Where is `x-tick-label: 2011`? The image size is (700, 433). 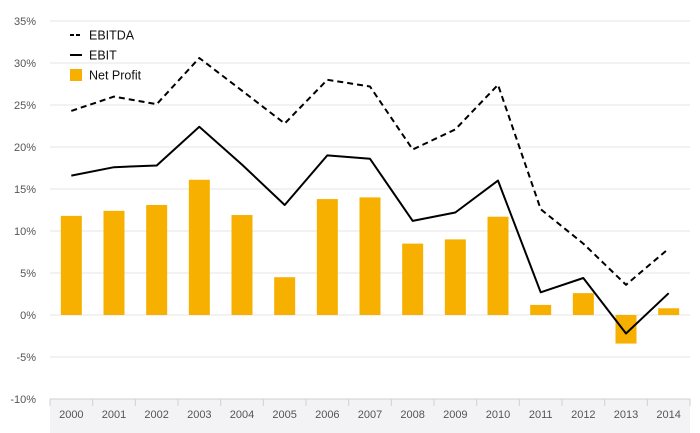 x-tick-label: 2011 is located at coordinates (541, 415).